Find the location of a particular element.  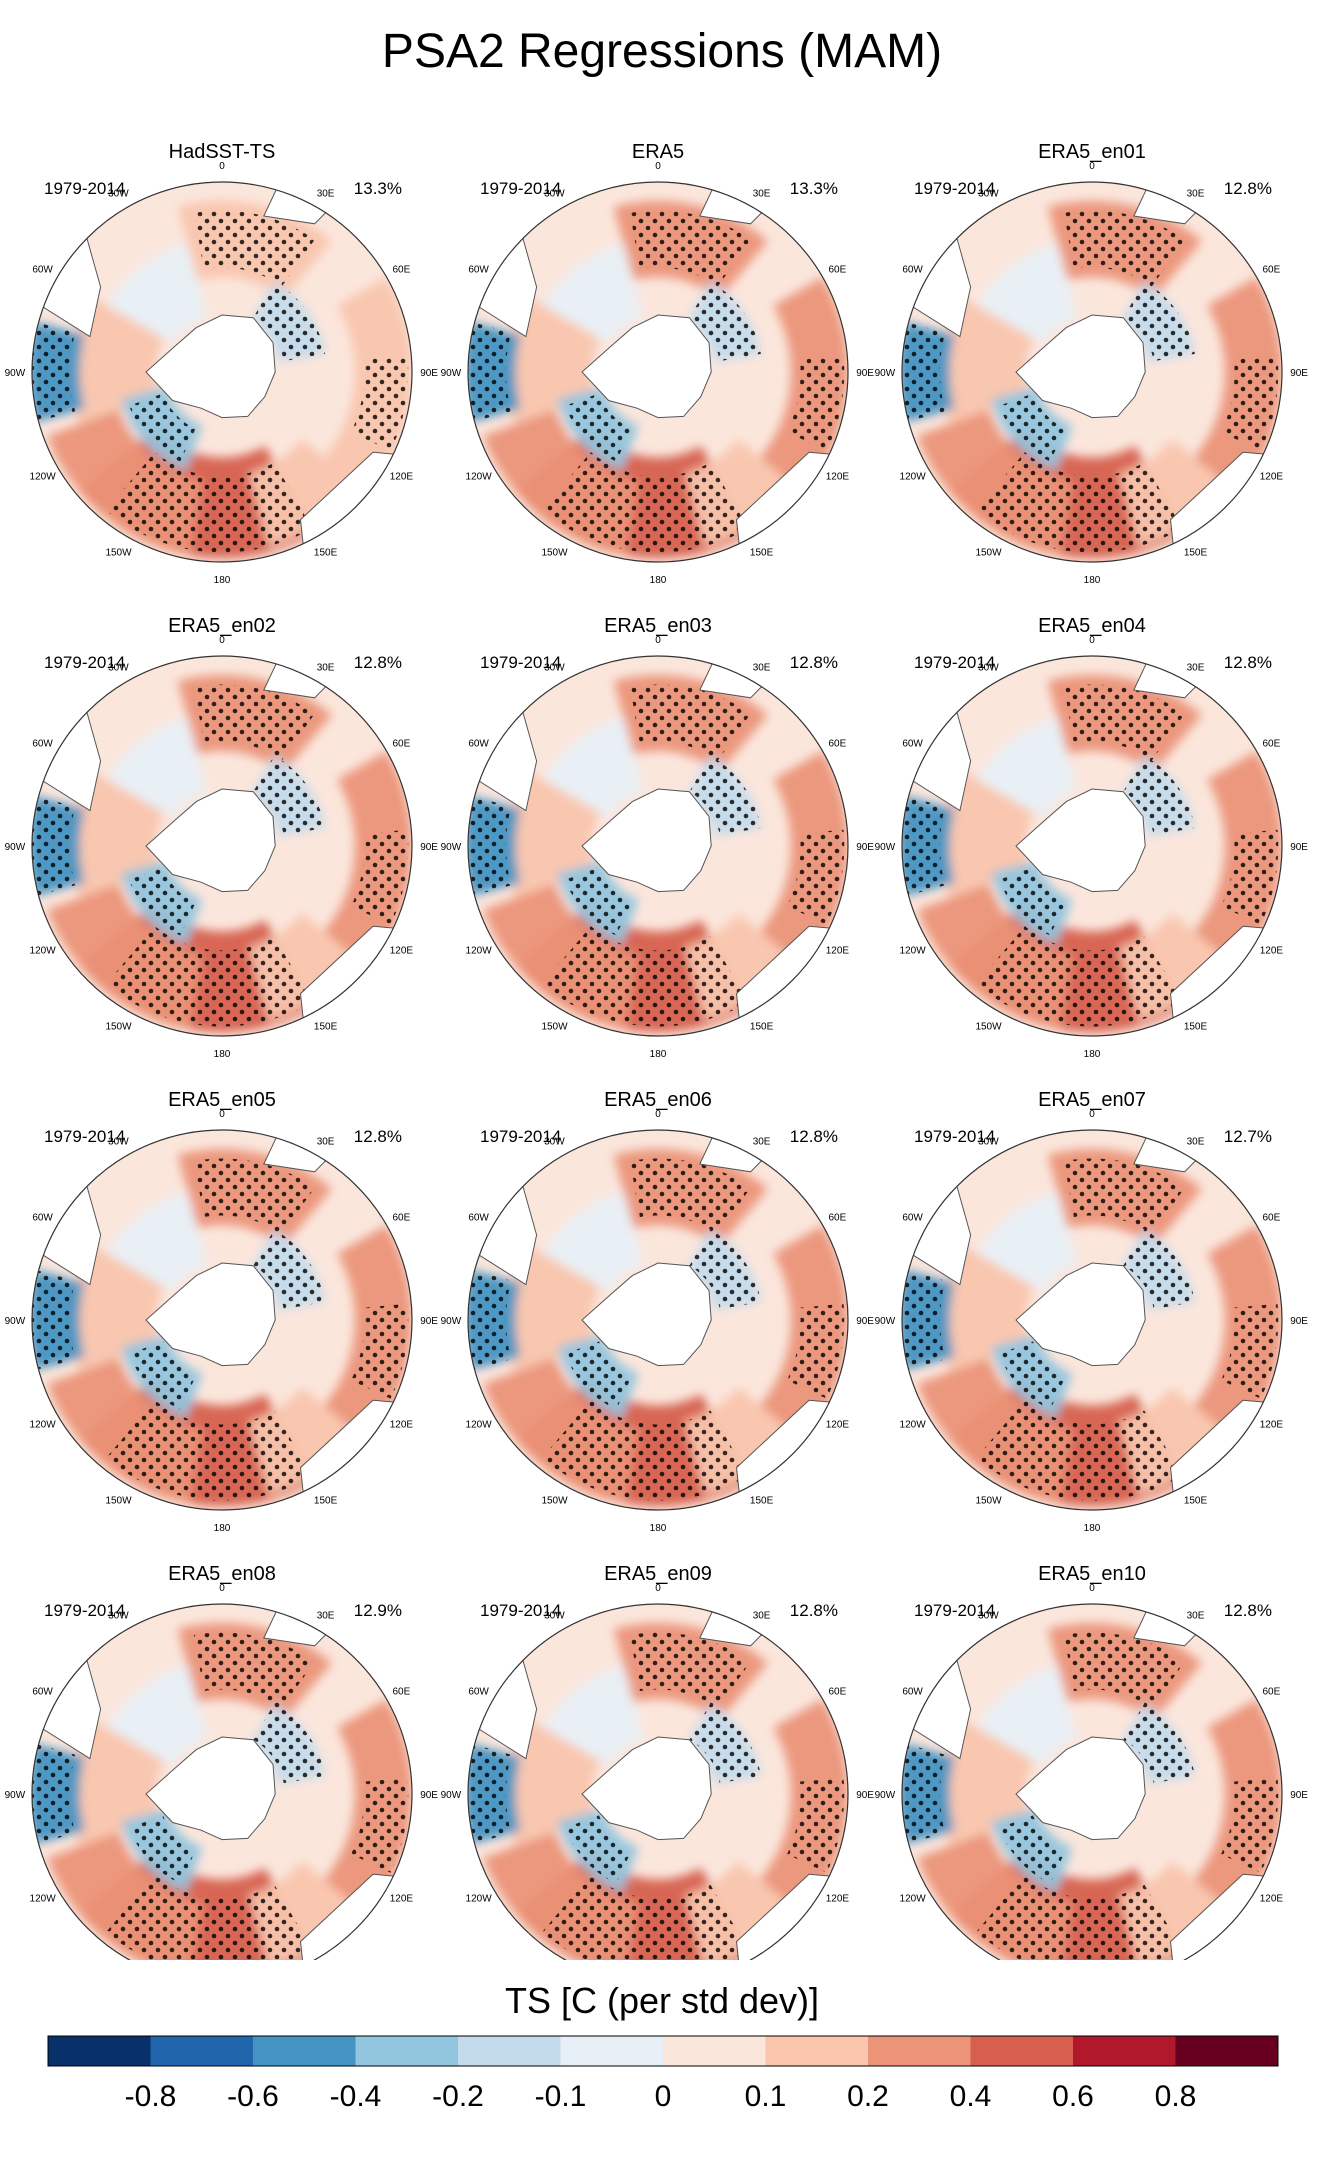

colorbar-tick-label: 0.1 is located at coordinates (766, 2096).